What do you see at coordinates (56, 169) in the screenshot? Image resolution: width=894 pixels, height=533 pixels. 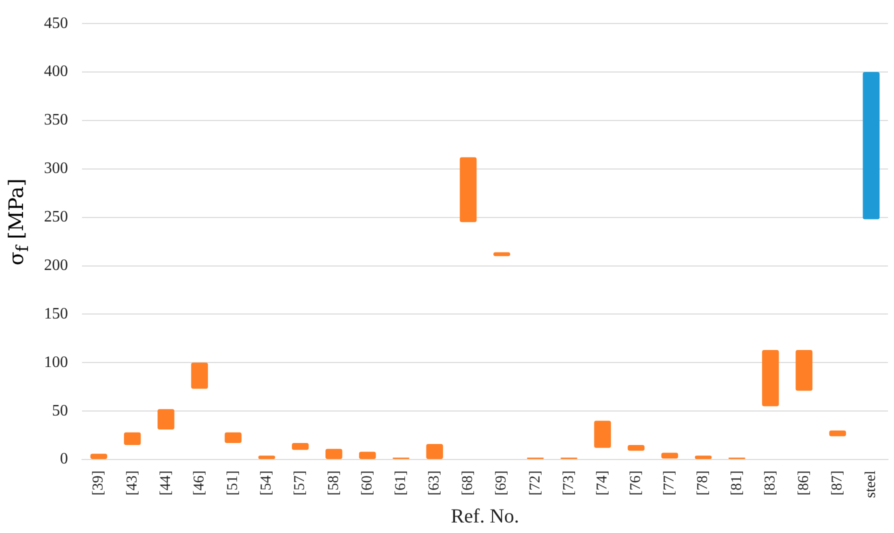 I see `y-tick-label: 300` at bounding box center [56, 169].